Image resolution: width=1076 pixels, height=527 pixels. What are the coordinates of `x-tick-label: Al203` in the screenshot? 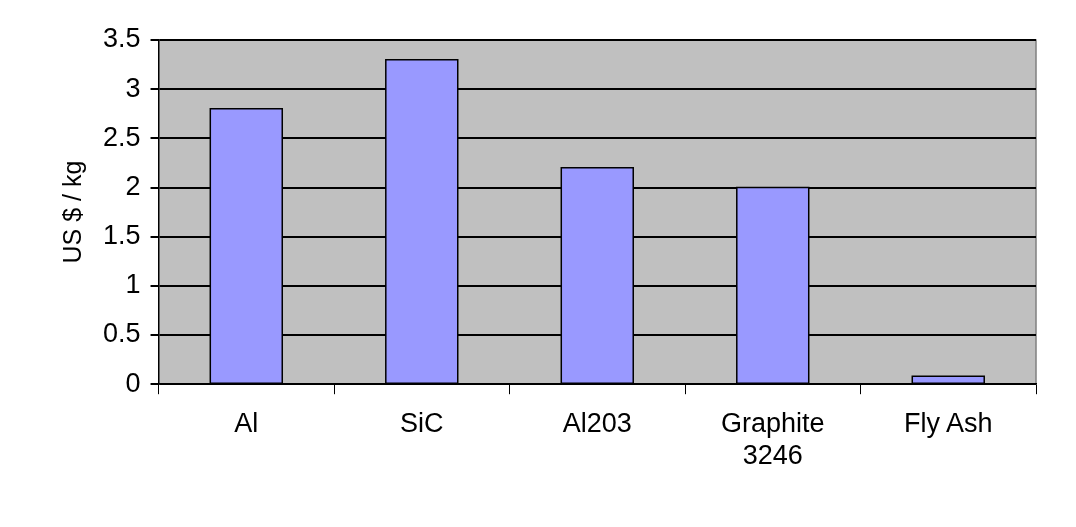 It's located at (597, 422).